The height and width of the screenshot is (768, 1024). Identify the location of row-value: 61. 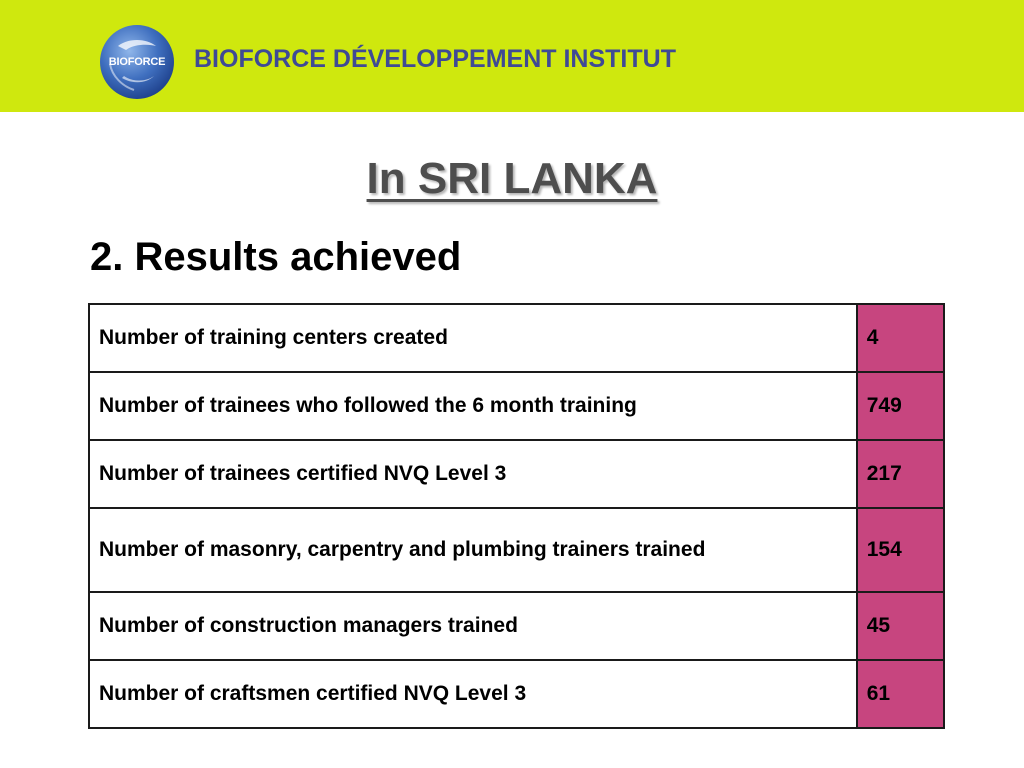
(900, 694).